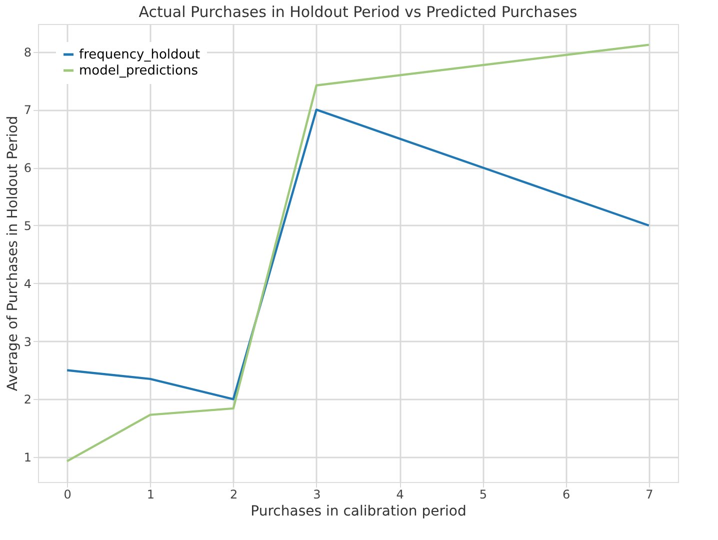 The image size is (718, 540). What do you see at coordinates (28, 457) in the screenshot?
I see `y-tick-label: 1` at bounding box center [28, 457].